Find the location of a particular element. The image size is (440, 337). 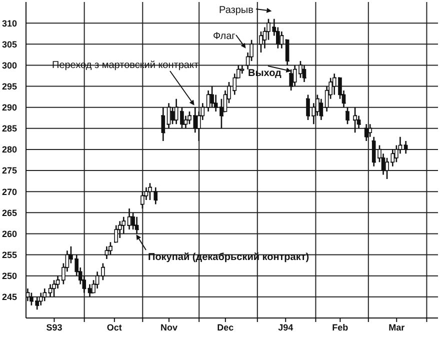

x-tick-label: J94 is located at coordinates (286, 327).